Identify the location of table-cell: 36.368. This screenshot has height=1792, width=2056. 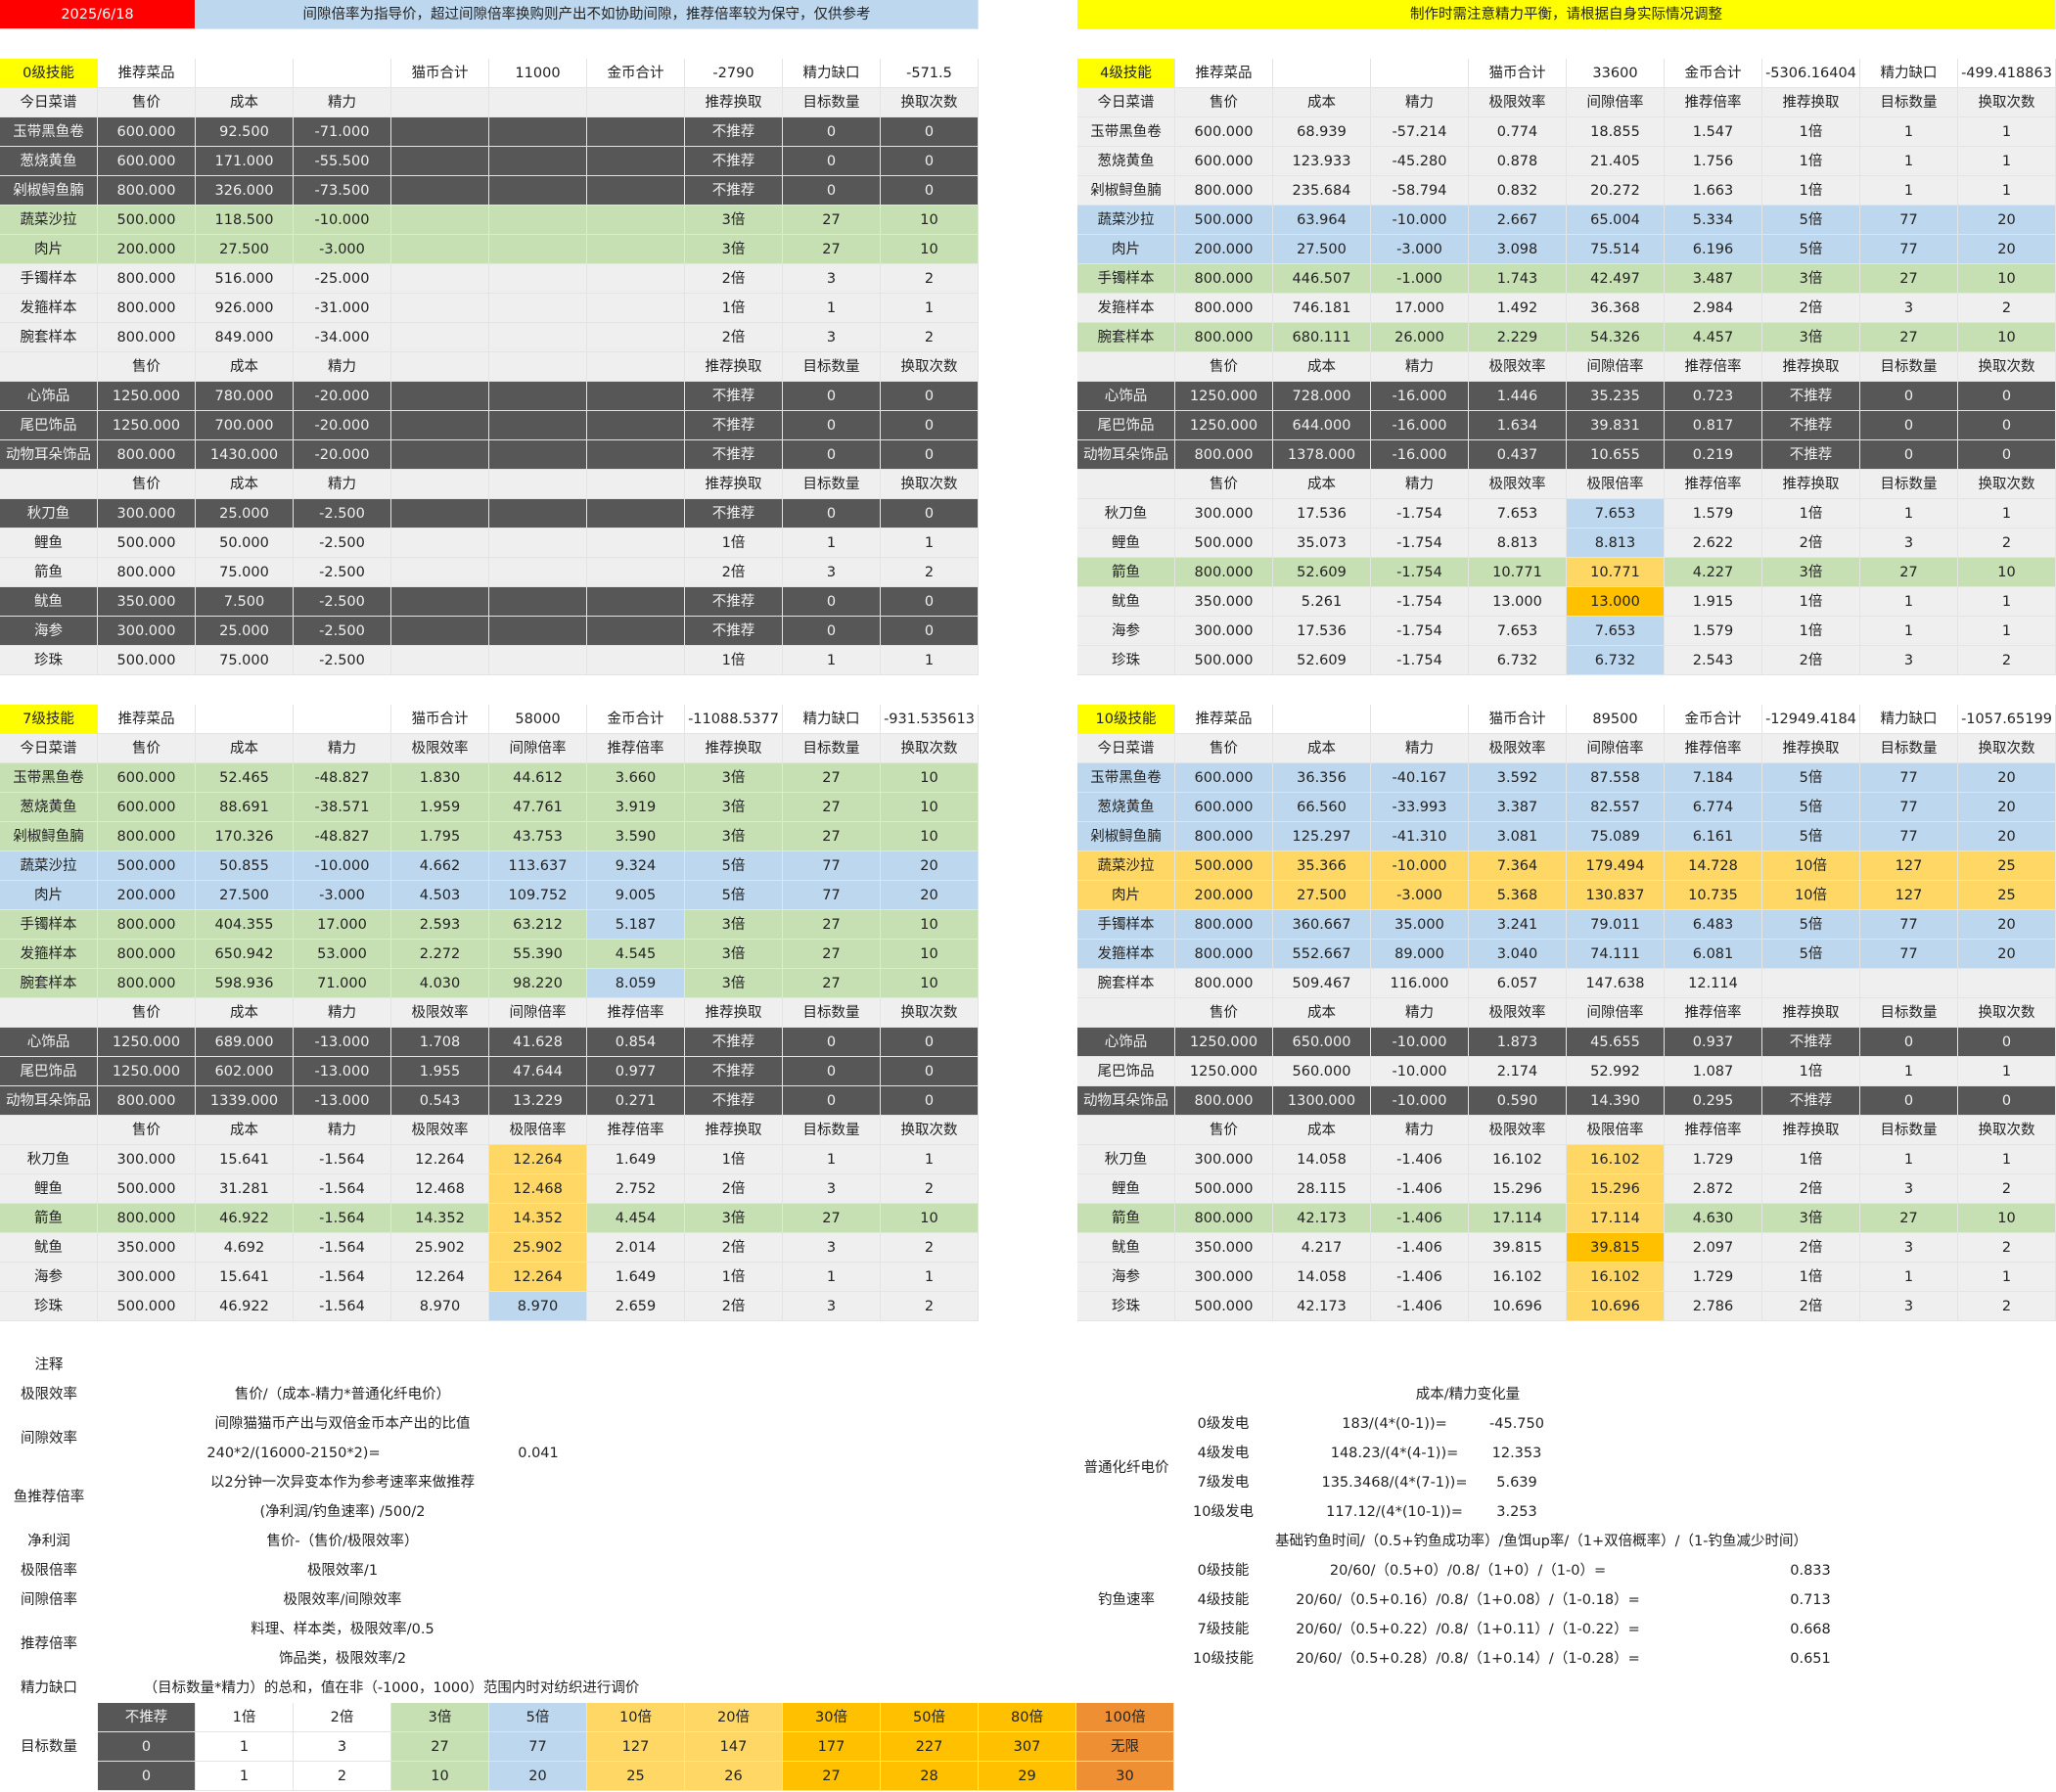
(1616, 308).